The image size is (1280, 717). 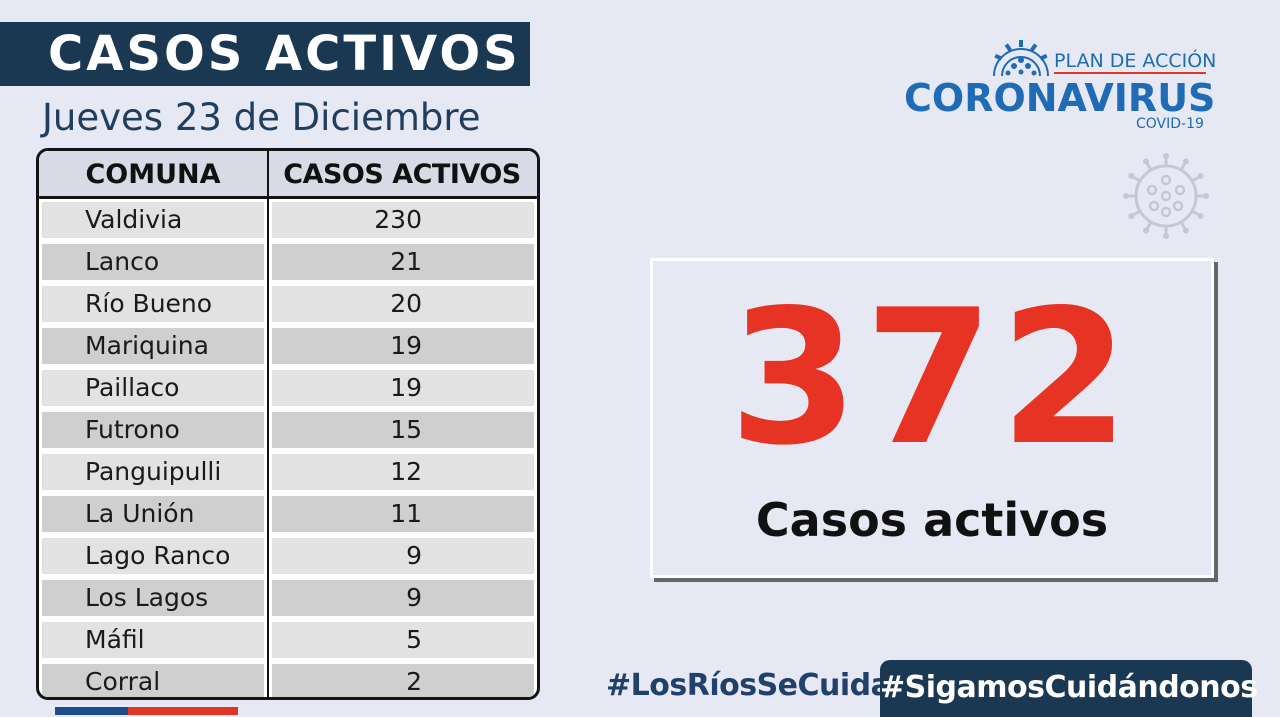 What do you see at coordinates (748, 685) in the screenshot?
I see `hashtag-los-rios: #LosRíosSeCuida` at bounding box center [748, 685].